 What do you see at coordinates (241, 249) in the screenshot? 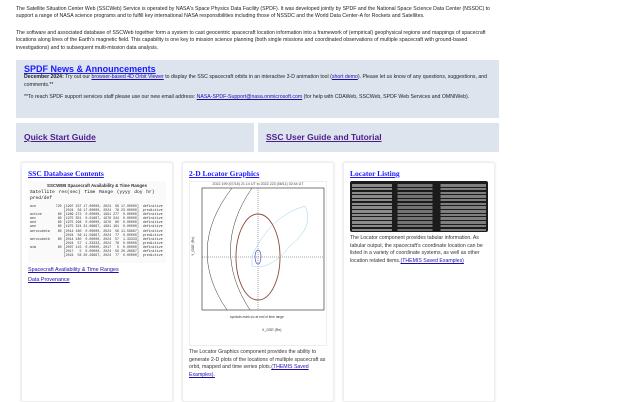
I see `magnetopause-curve` at bounding box center [241, 249].